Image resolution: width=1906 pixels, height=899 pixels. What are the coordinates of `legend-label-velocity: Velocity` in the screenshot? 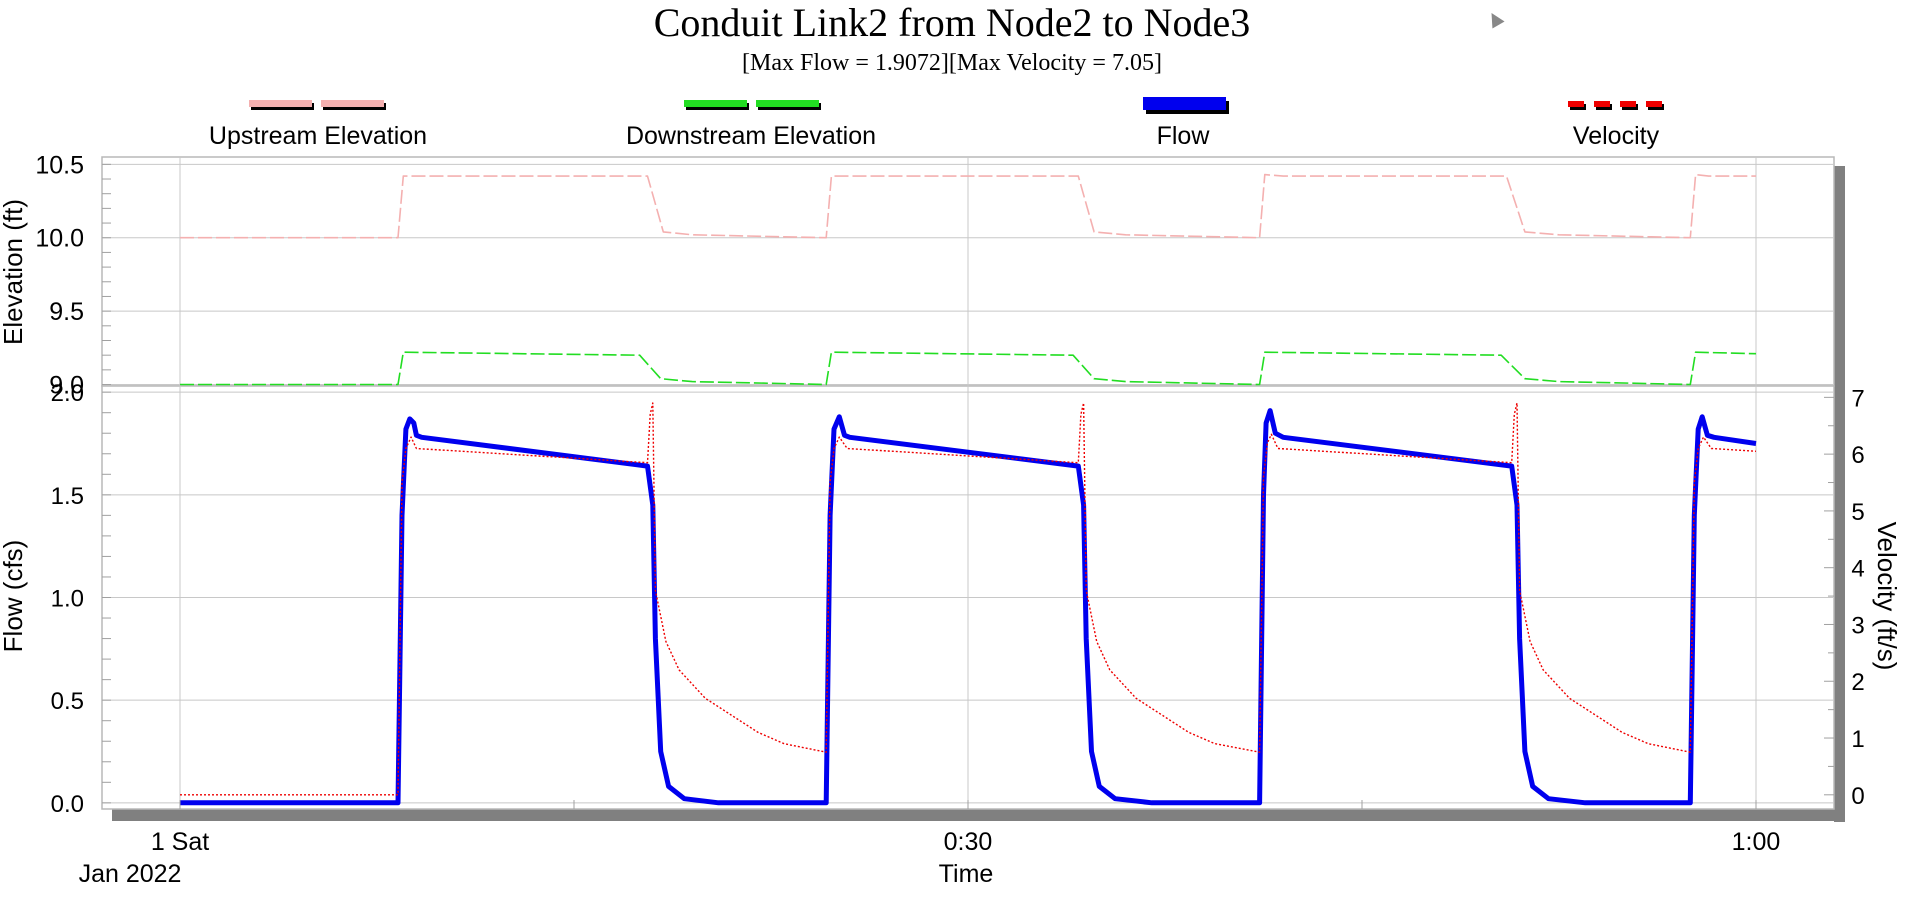 It's located at (1616, 136).